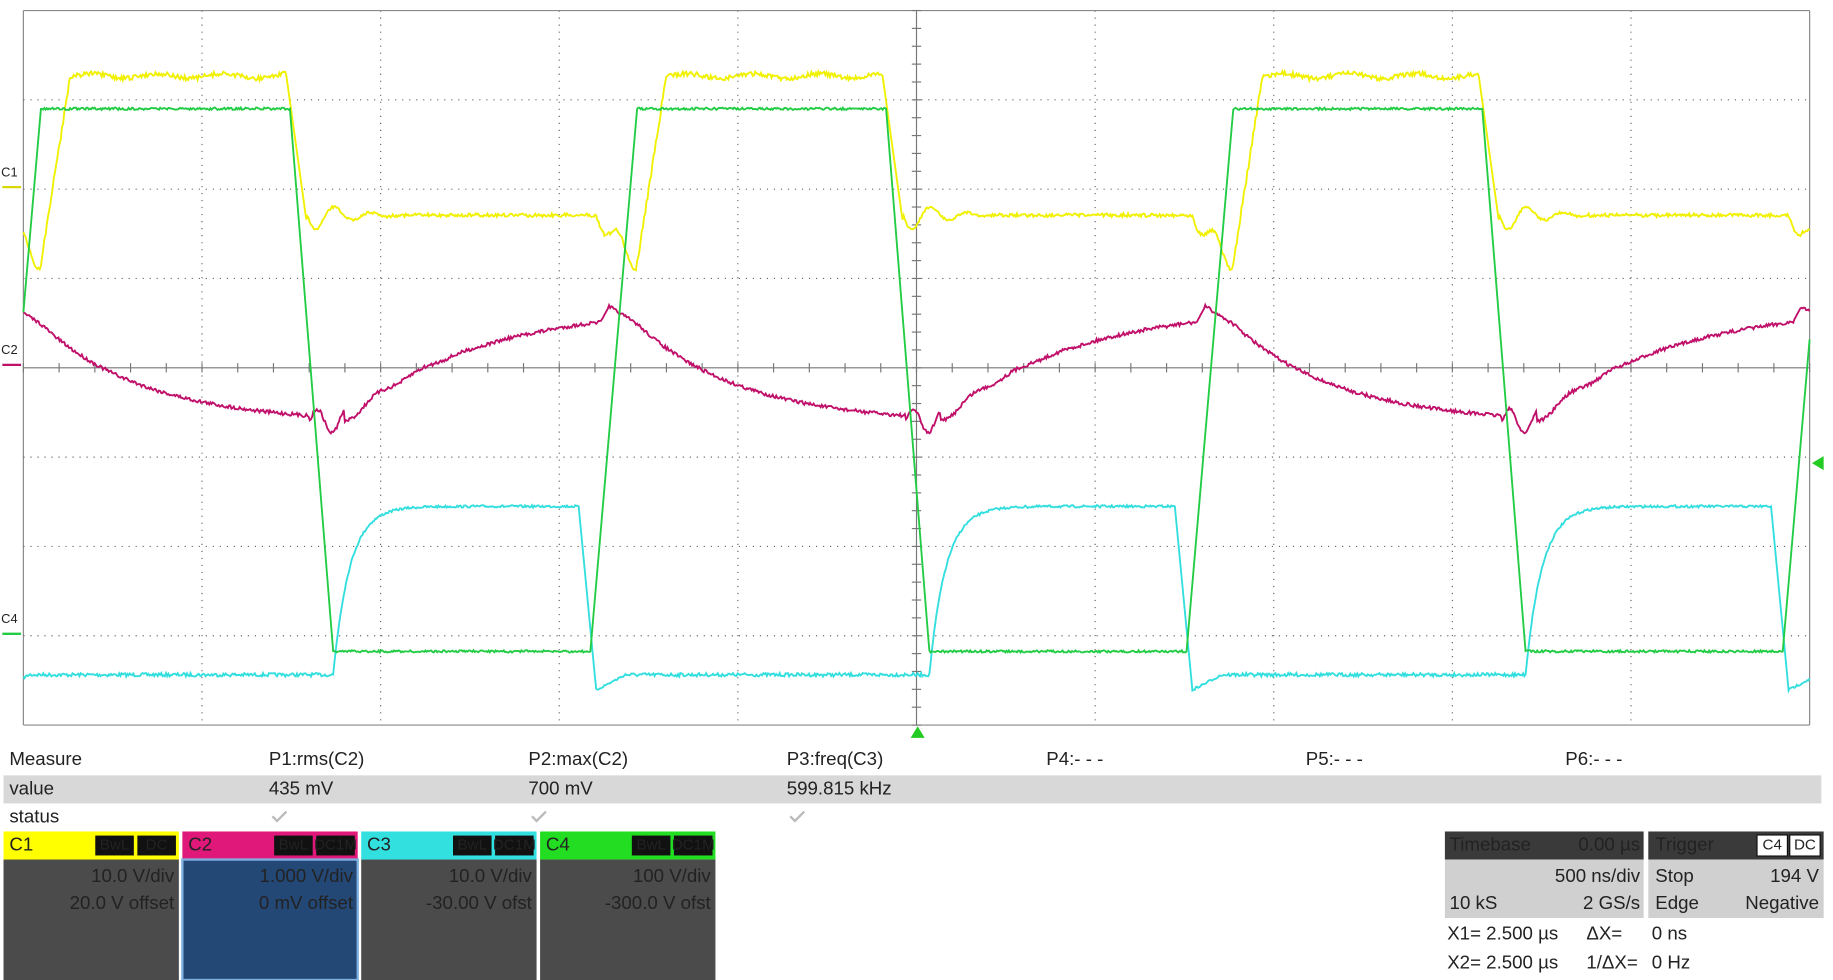 This screenshot has width=1833, height=980. Describe the element at coordinates (9, 171) in the screenshot. I see `channel-marker-label: C1` at that location.